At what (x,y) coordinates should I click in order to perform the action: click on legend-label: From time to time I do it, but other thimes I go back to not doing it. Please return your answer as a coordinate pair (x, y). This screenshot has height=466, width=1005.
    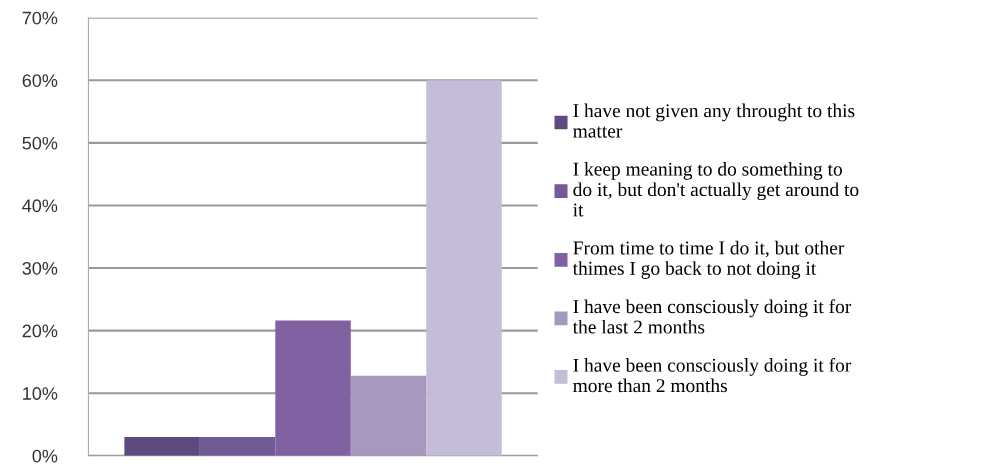
    Looking at the image, I should click on (708, 259).